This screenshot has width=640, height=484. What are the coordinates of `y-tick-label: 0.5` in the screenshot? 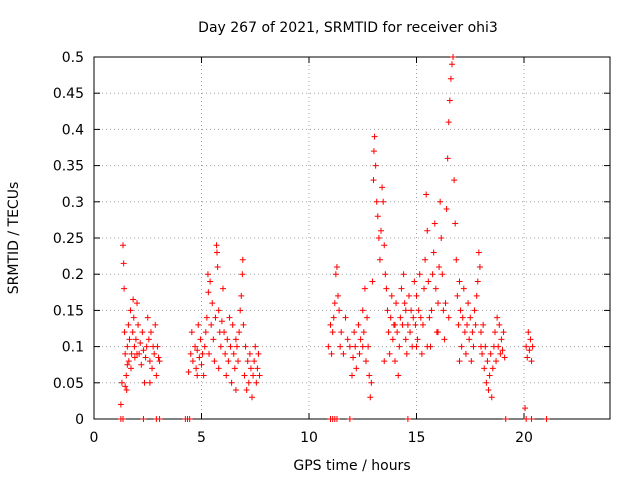 It's located at (73, 58).